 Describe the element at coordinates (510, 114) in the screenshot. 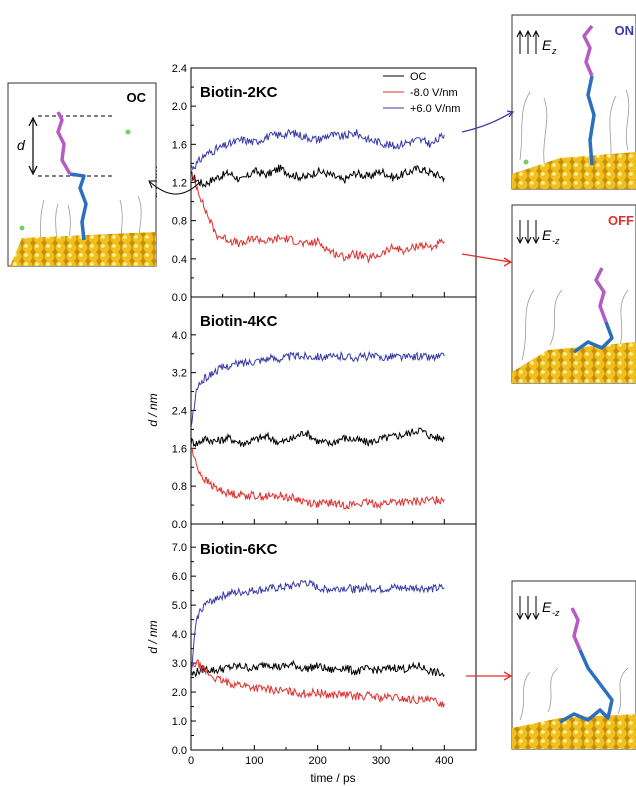

I see `connector-on-head` at that location.